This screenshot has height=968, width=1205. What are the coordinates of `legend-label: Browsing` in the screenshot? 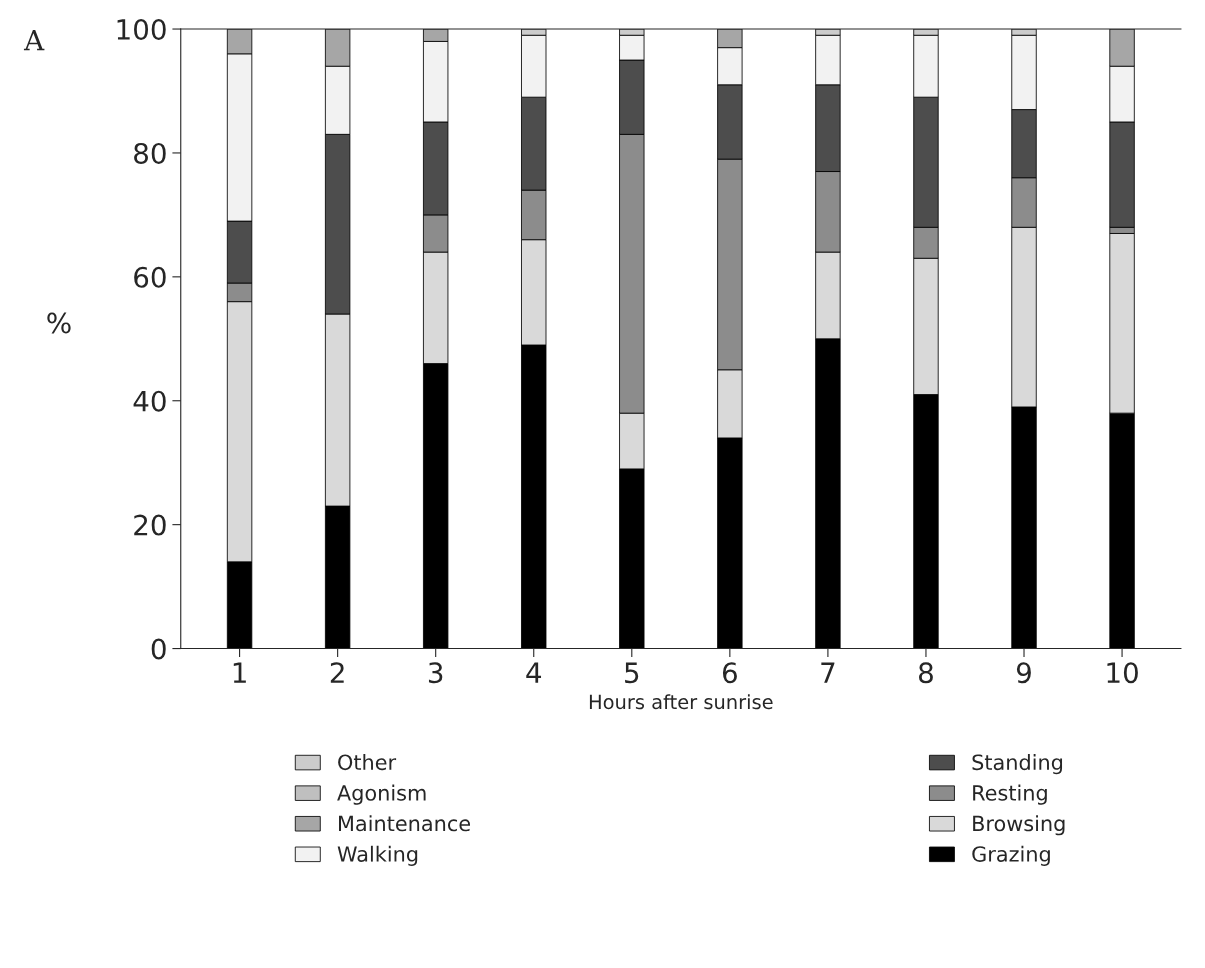 It's located at (1019, 825).